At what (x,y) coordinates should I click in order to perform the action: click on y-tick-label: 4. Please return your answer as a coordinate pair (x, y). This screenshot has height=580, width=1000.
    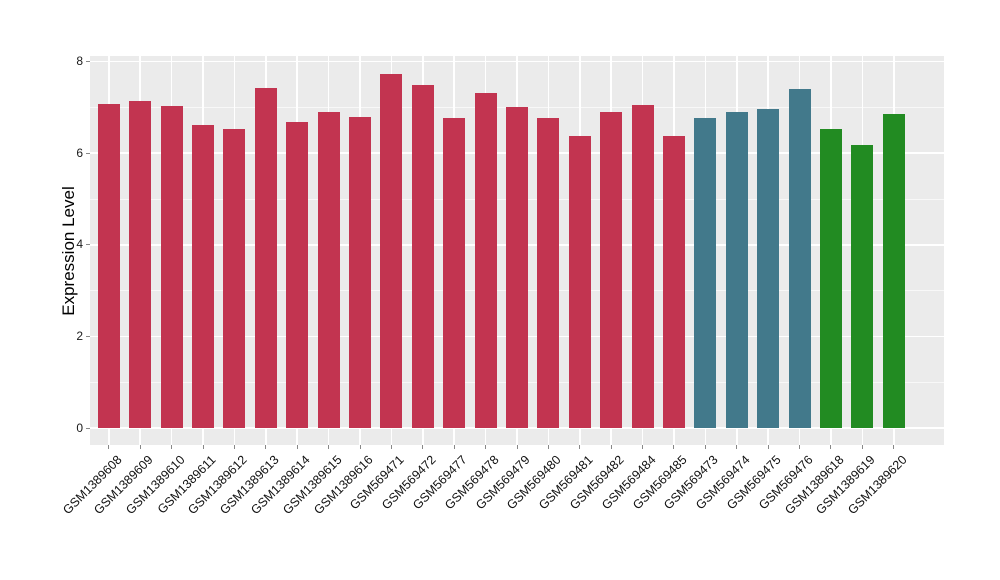
    Looking at the image, I should click on (79, 244).